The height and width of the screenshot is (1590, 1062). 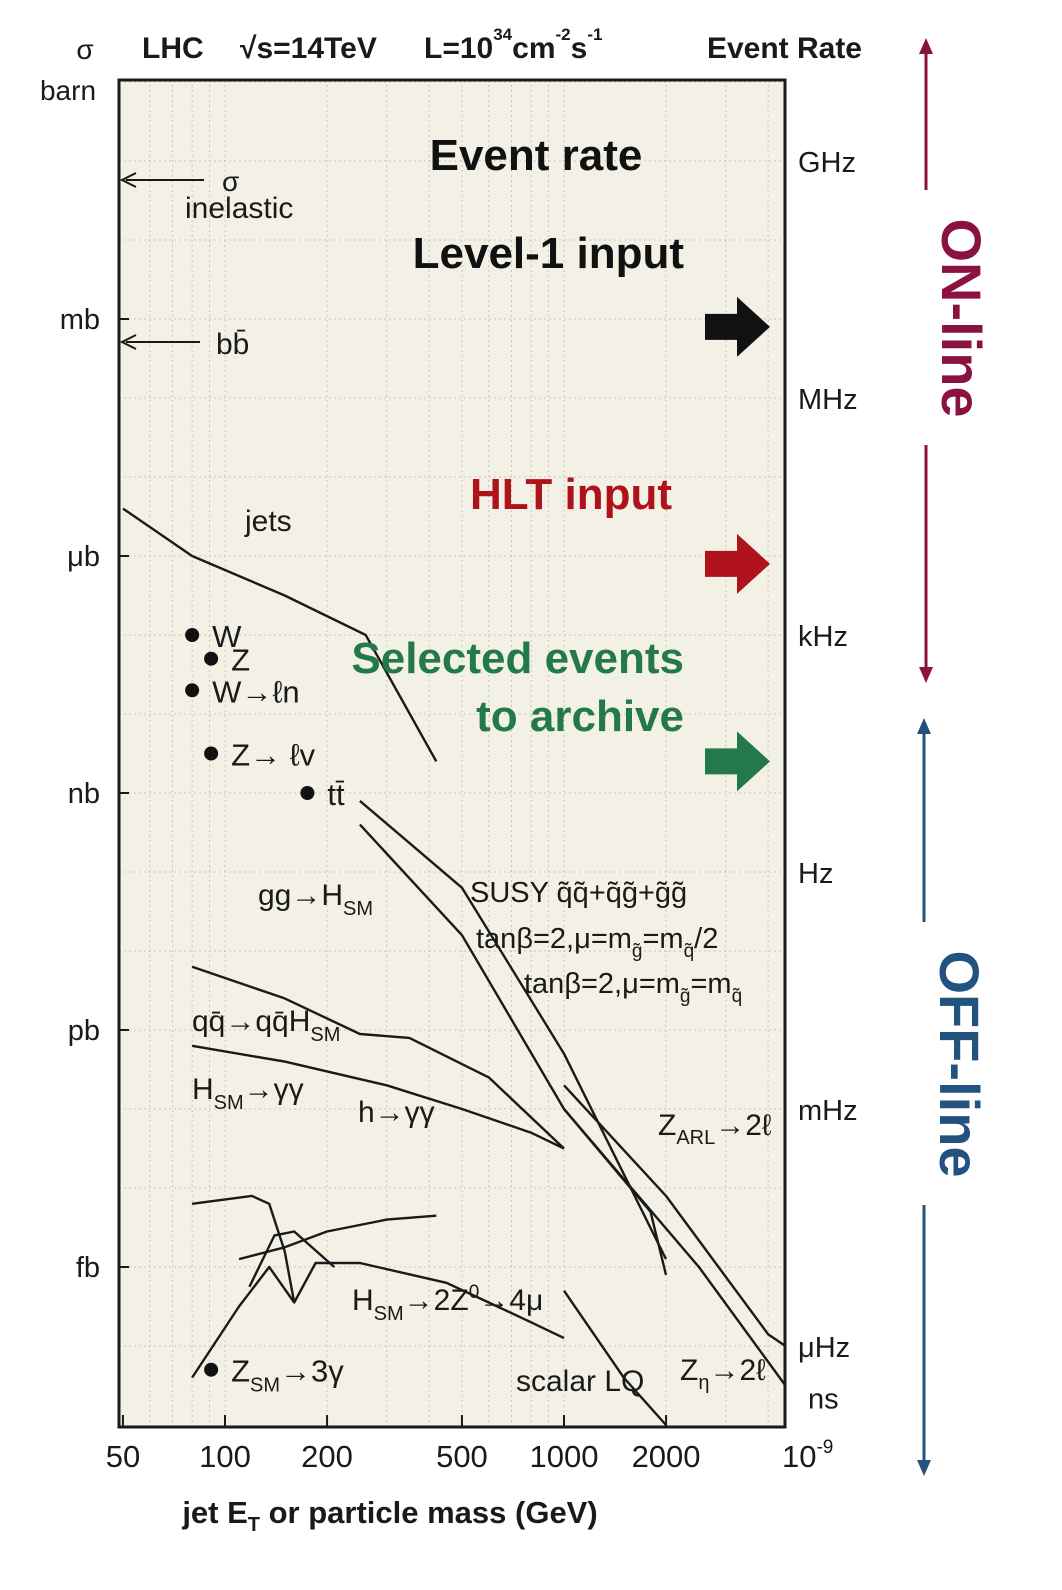 I want to click on y-tick-label-left: nb, so click(x=84, y=794).